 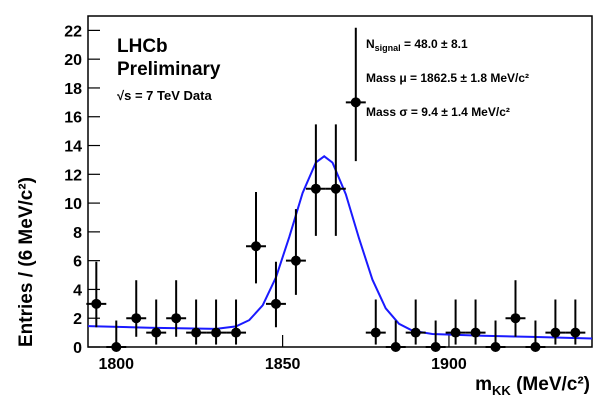 I want to click on y-axis-label: Entries / (6 MeV/c²), so click(x=26, y=262).